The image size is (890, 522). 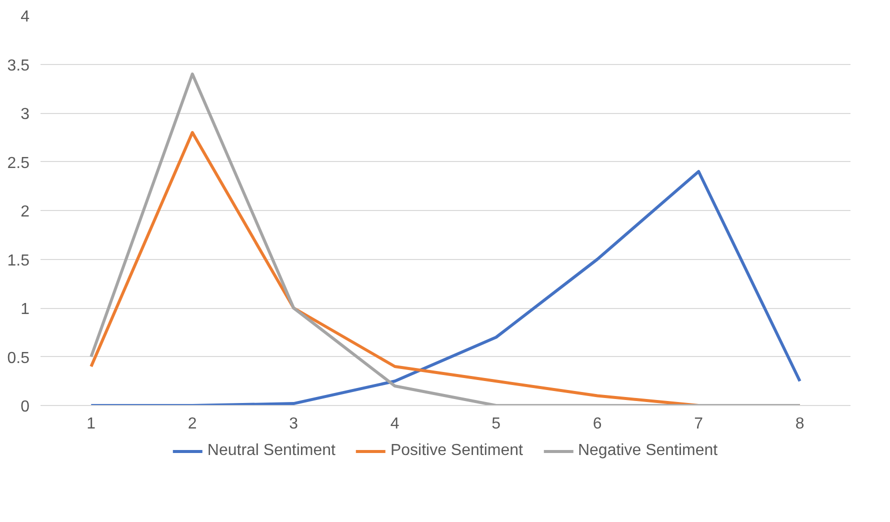 What do you see at coordinates (18, 261) in the screenshot?
I see `y-tick-label: 1.5` at bounding box center [18, 261].